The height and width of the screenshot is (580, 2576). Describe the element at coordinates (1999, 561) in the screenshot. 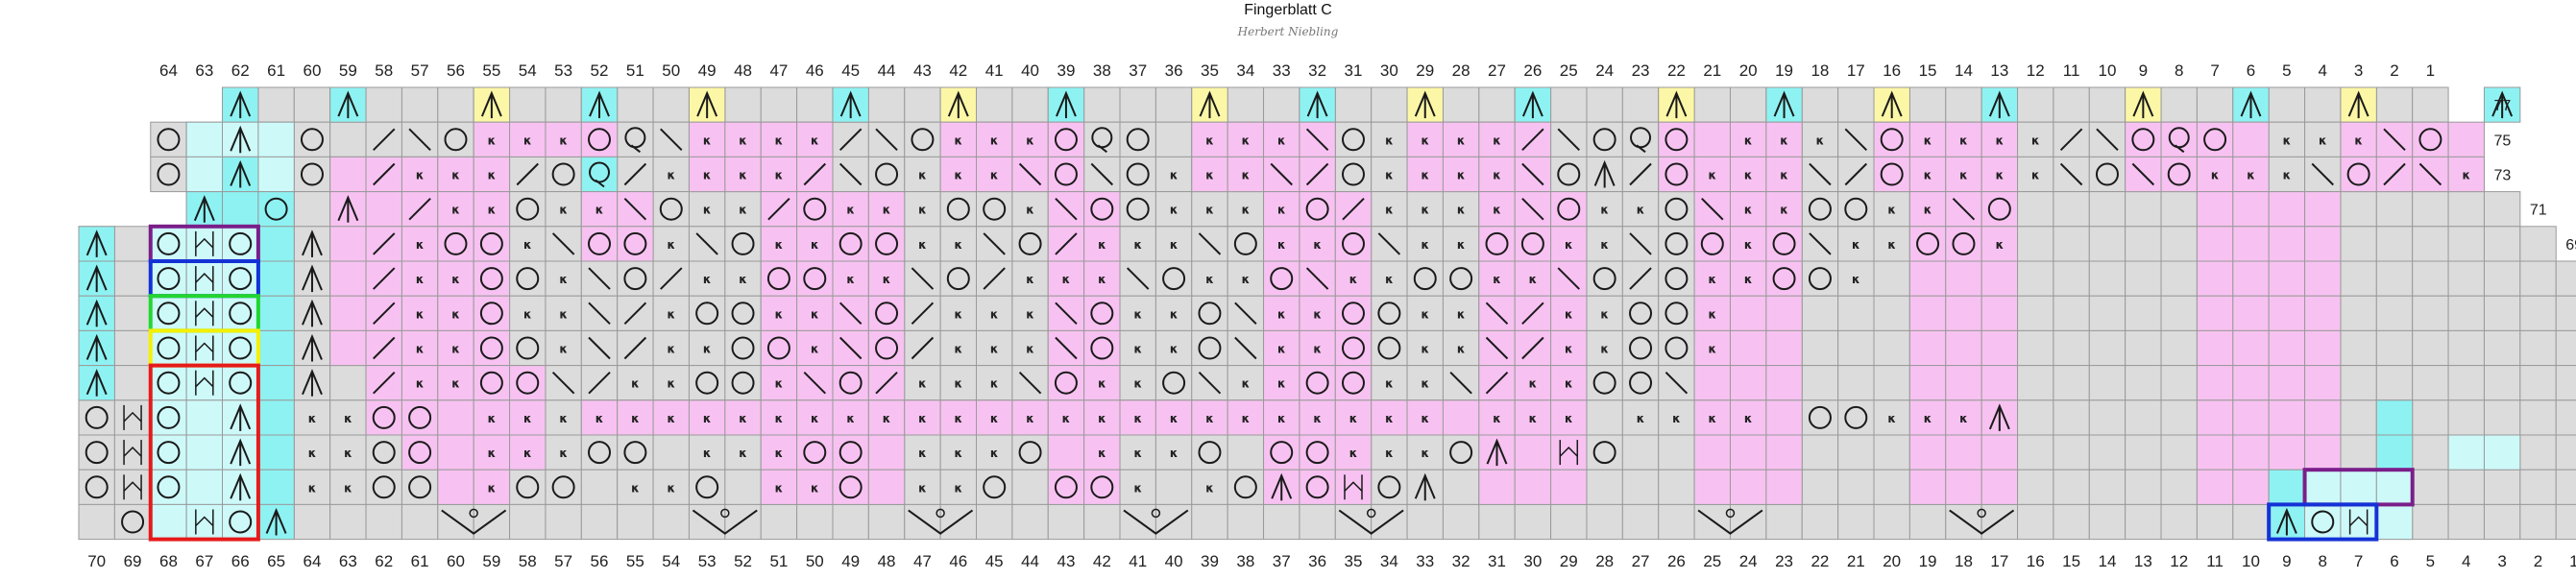

I see `bottom-column-label: 17` at that location.